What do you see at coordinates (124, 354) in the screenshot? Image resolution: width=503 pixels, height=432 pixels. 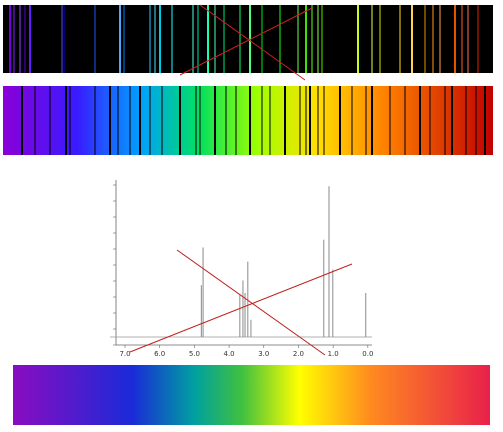 I see `x-tick-label: 7.0` at bounding box center [124, 354].